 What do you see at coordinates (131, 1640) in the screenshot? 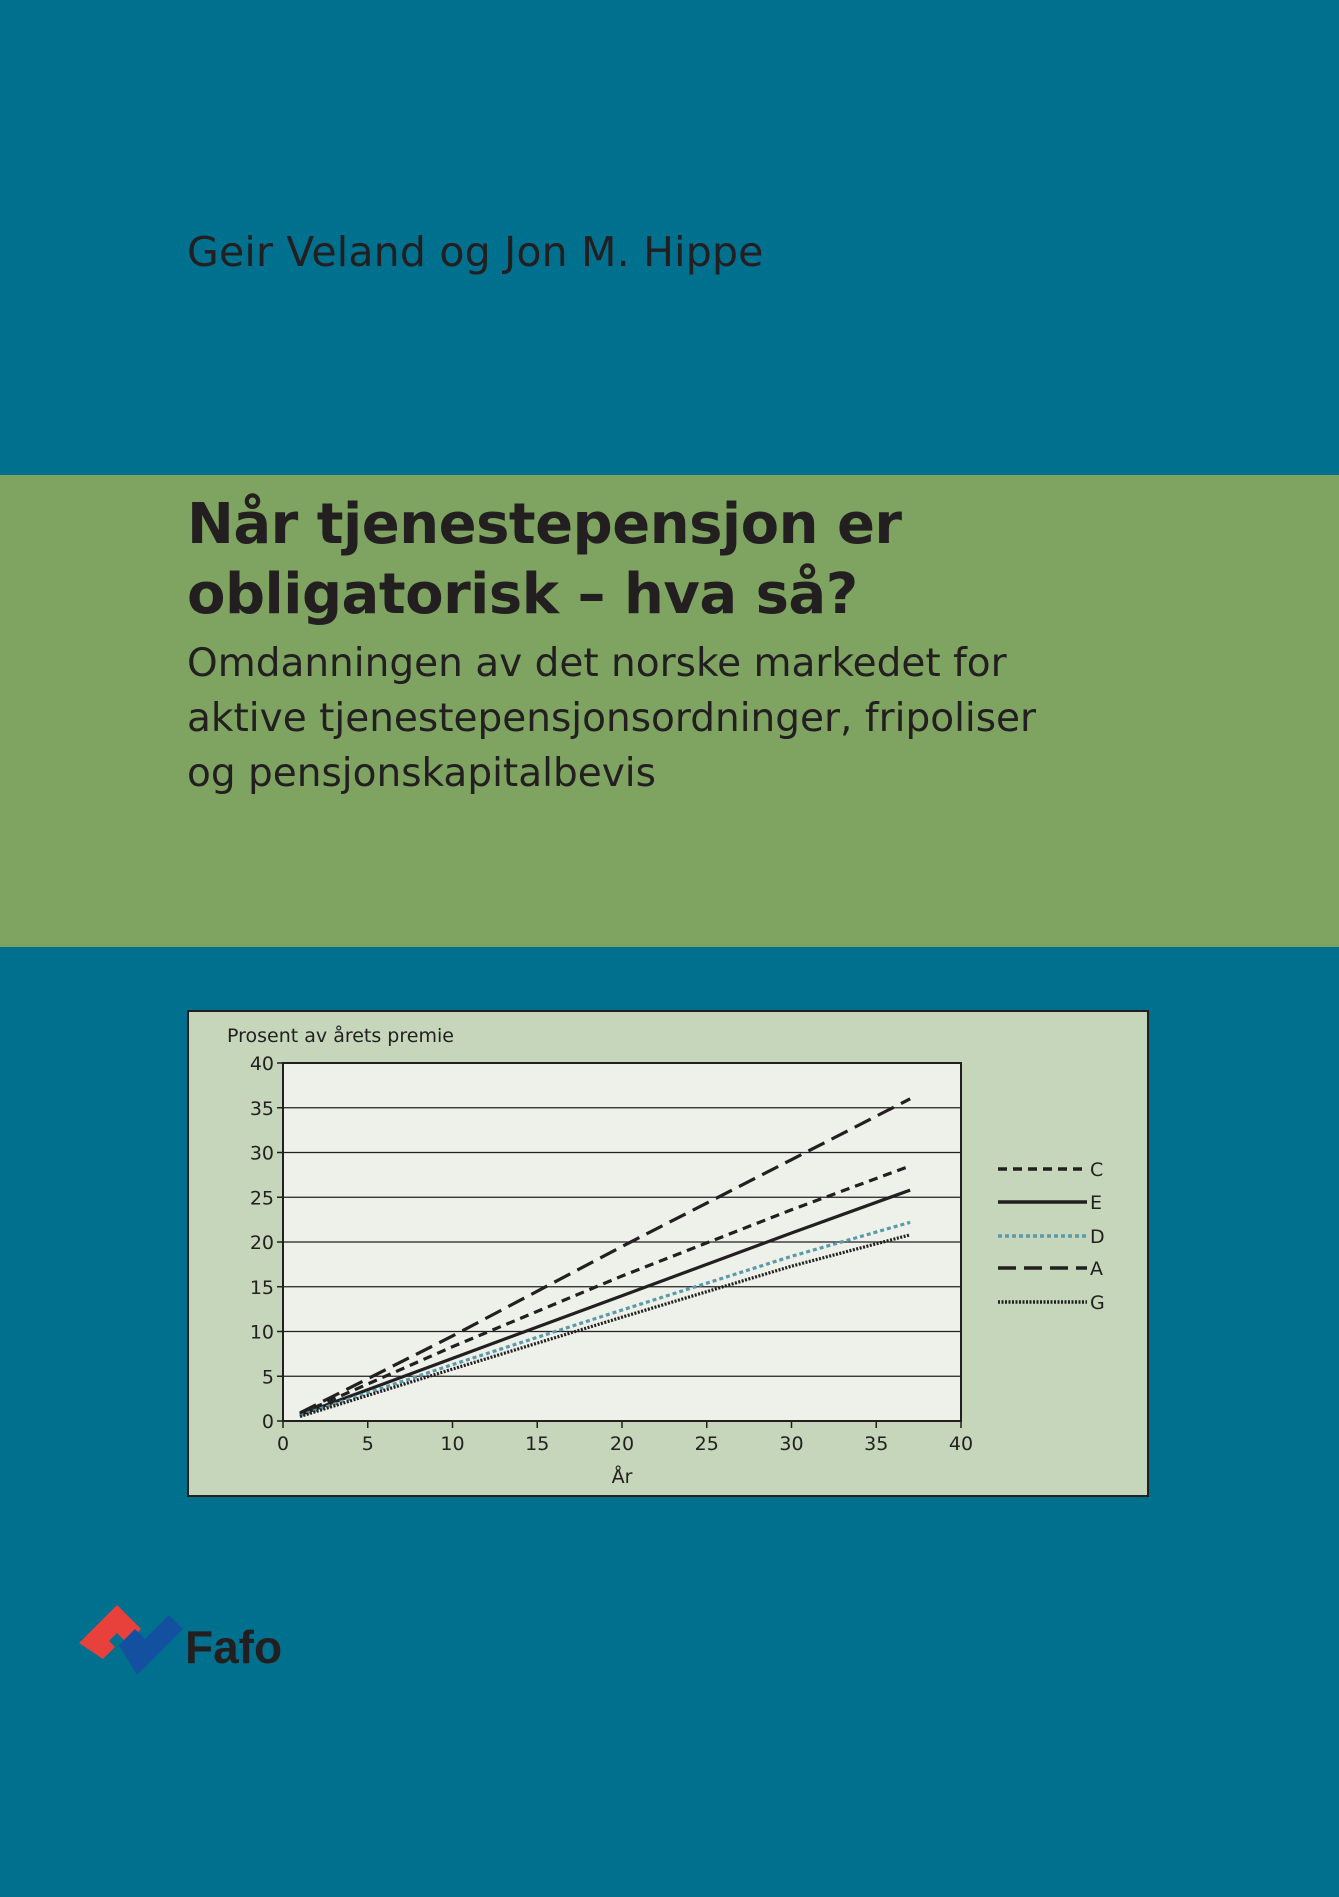
I see `logo-mark-icon` at bounding box center [131, 1640].